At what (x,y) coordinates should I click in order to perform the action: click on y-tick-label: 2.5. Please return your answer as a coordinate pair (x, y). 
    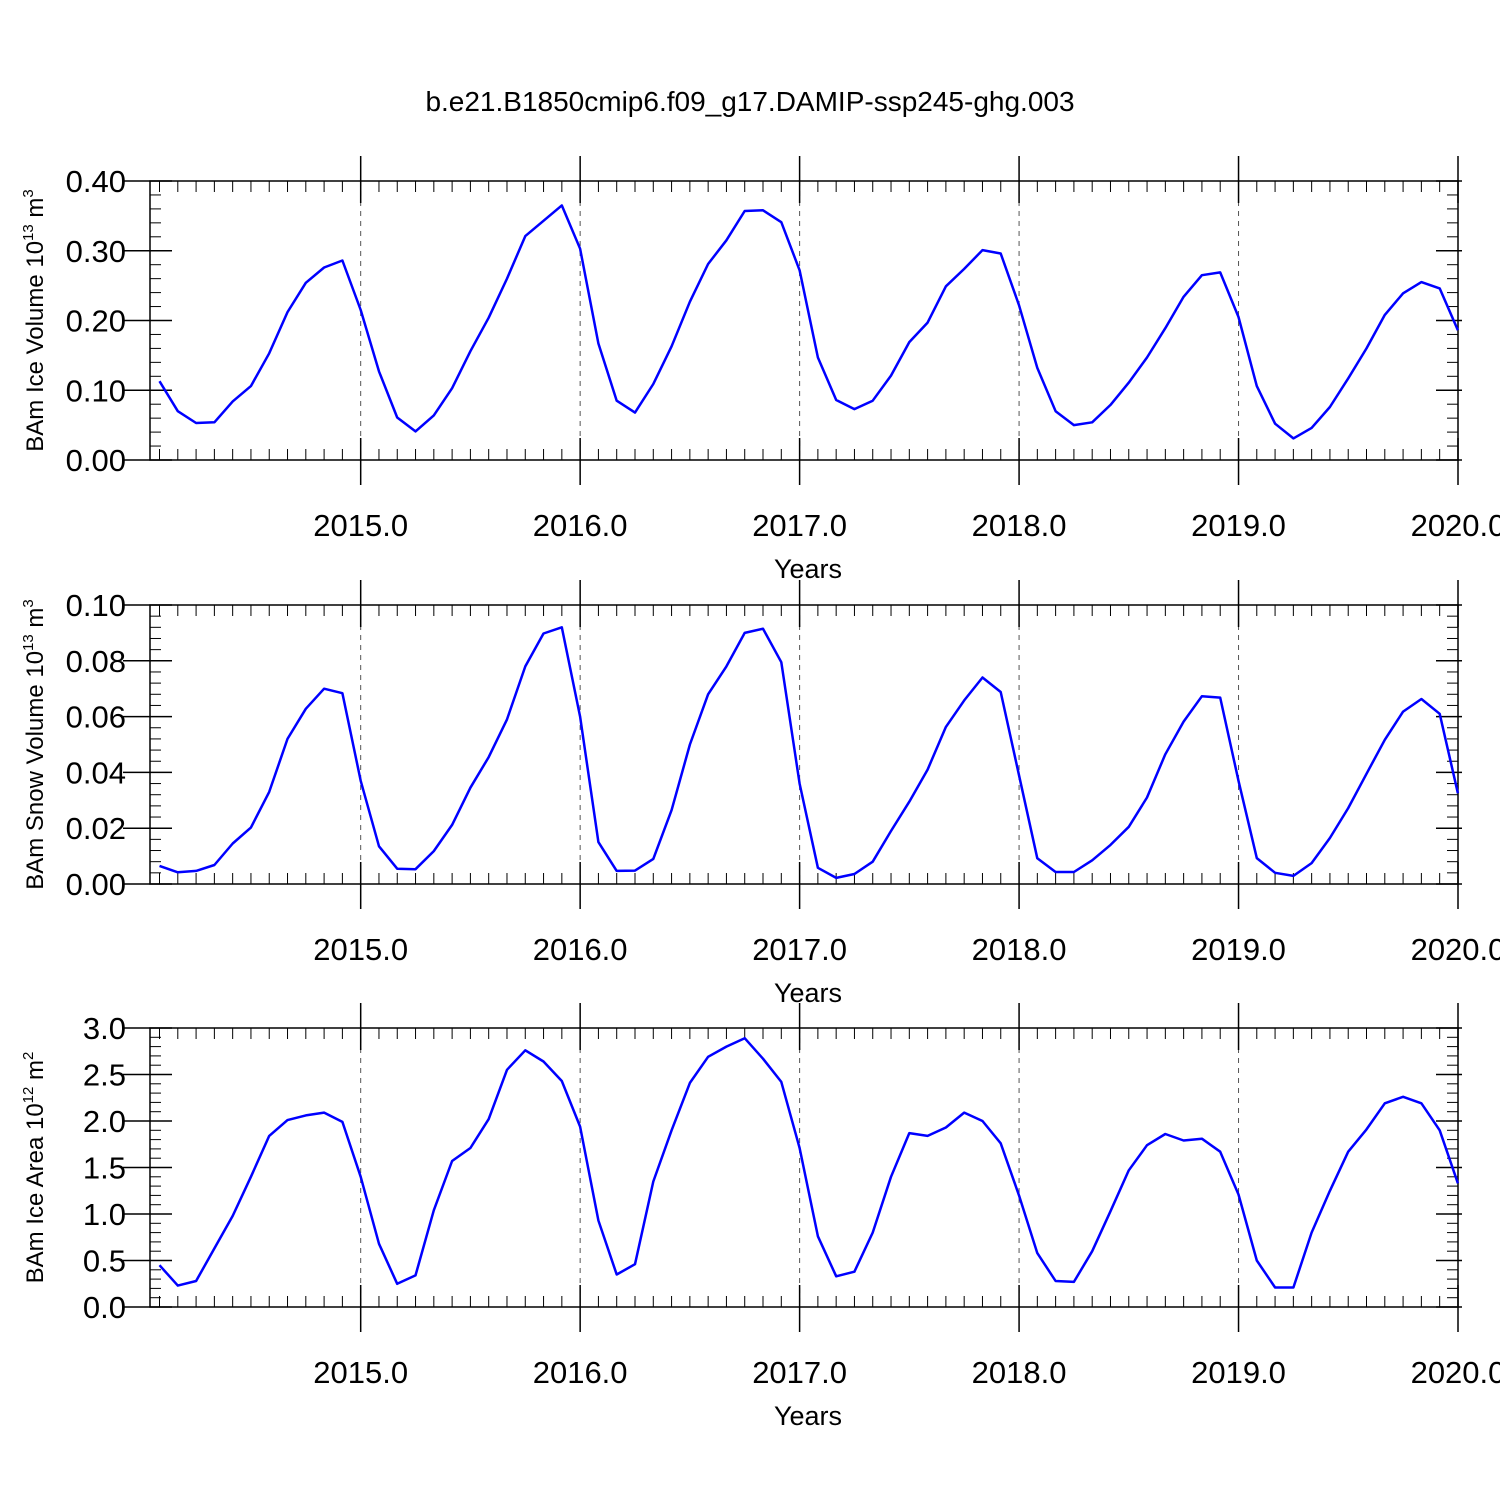
    Looking at the image, I should click on (104, 1075).